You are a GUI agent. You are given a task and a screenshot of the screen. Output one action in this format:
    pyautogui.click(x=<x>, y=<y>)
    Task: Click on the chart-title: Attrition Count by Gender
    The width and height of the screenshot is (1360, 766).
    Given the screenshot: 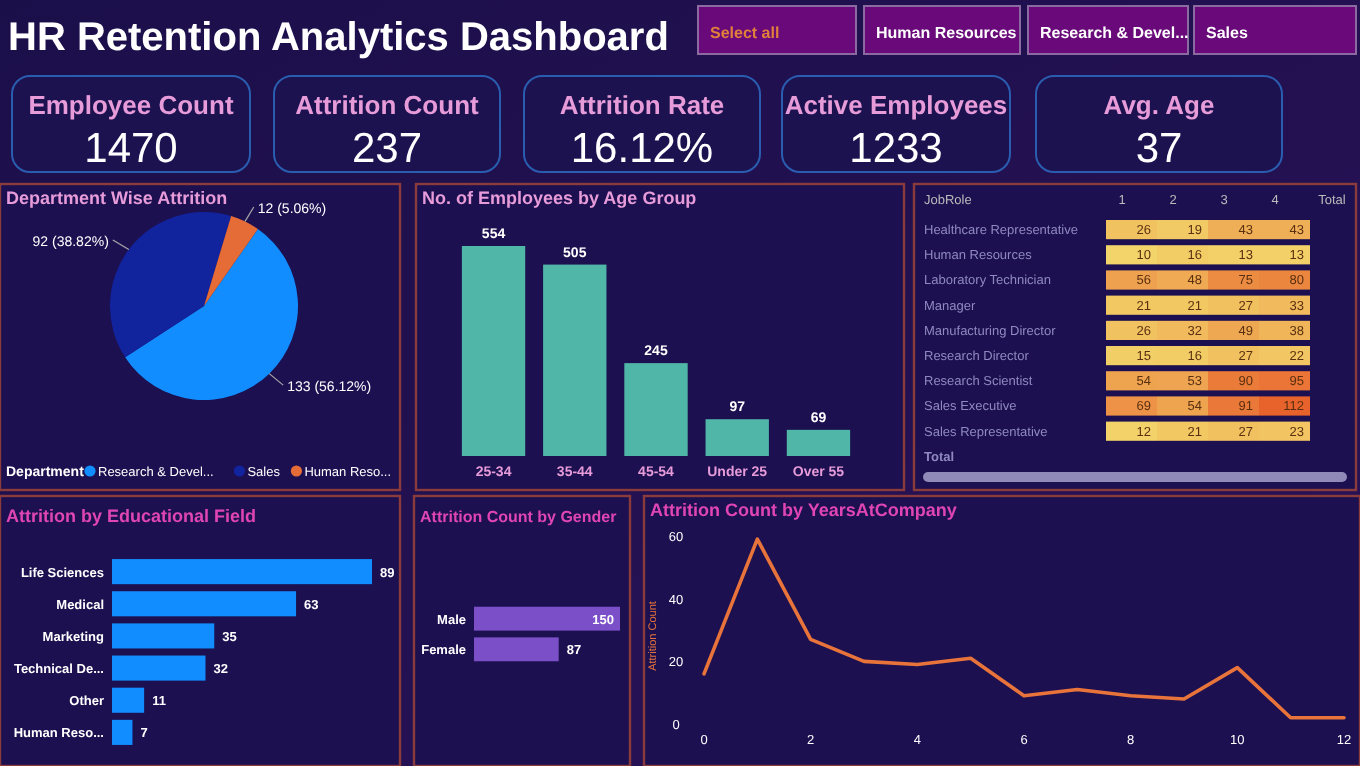 What is the action you would take?
    pyautogui.click(x=518, y=517)
    